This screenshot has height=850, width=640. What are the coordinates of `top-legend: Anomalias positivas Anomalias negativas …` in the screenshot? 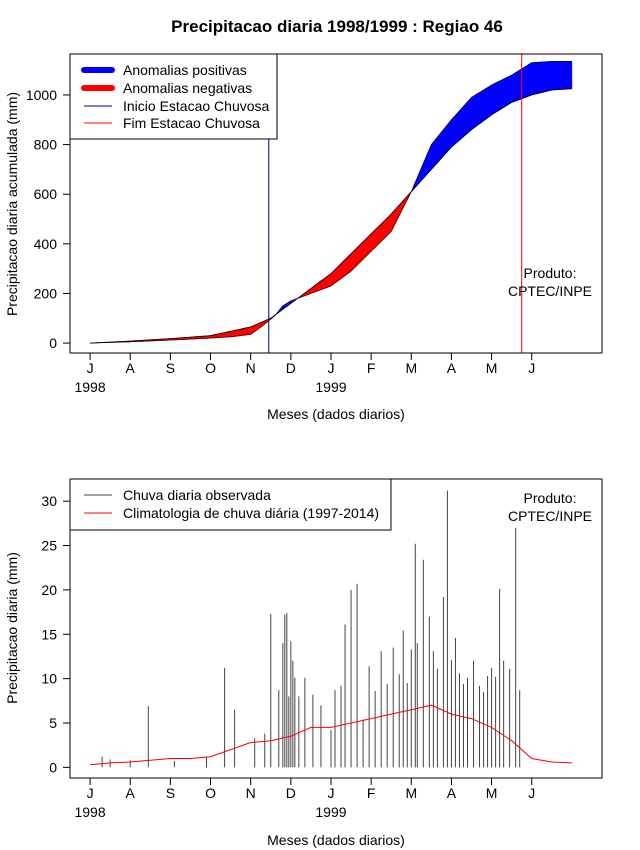 It's located at (173, 96).